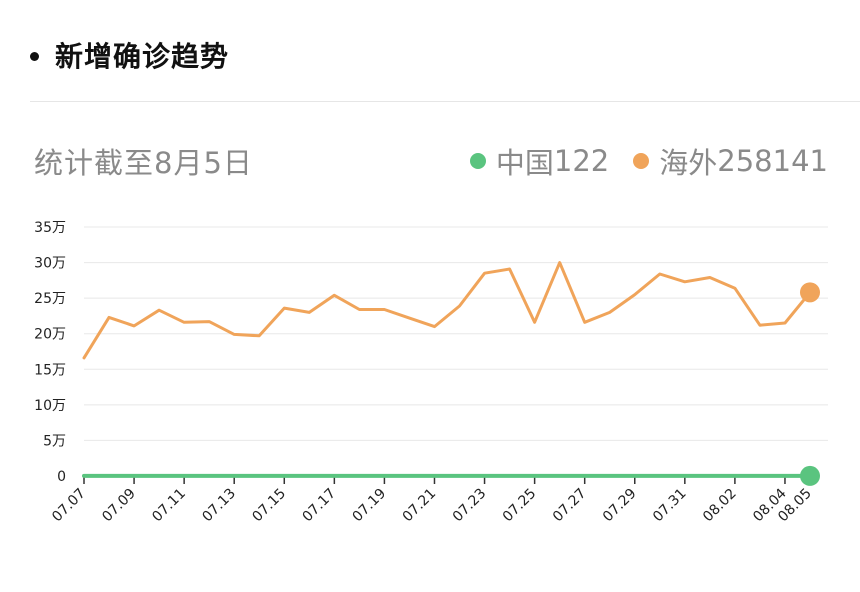 Image resolution: width=860 pixels, height=592 pixels. I want to click on x-tick-label: 08.02, so click(720, 506).